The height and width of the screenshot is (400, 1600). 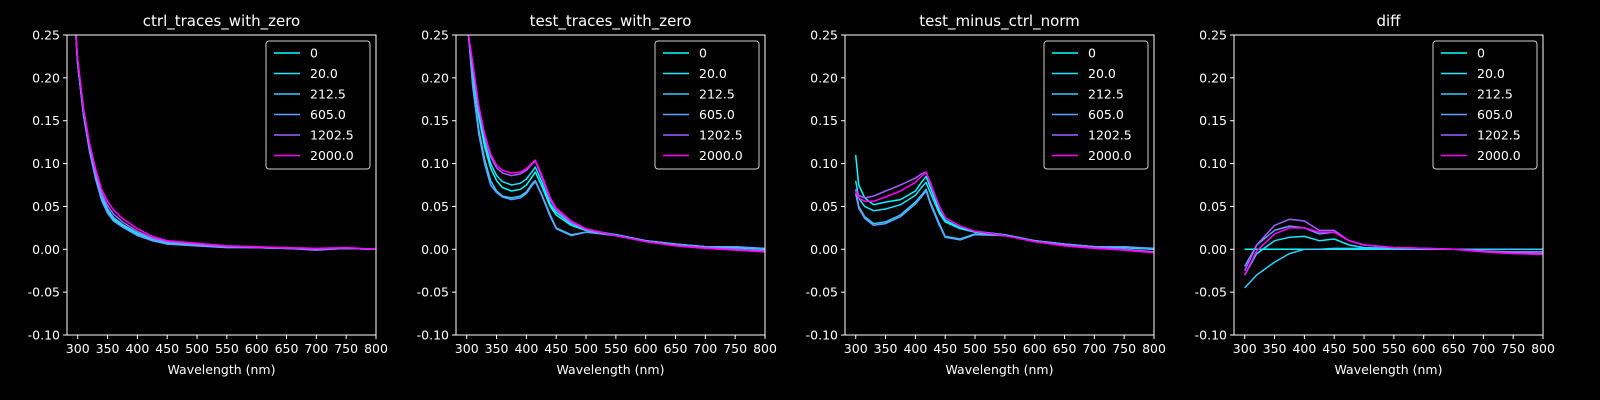 I want to click on chart-title: test_minus_ctrl_norm, so click(x=999, y=21).